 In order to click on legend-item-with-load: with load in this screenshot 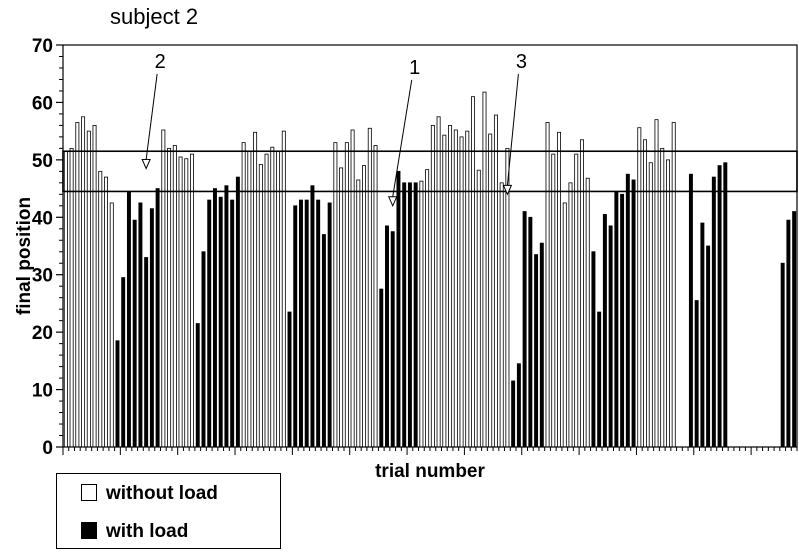, I will do `click(134, 532)`.